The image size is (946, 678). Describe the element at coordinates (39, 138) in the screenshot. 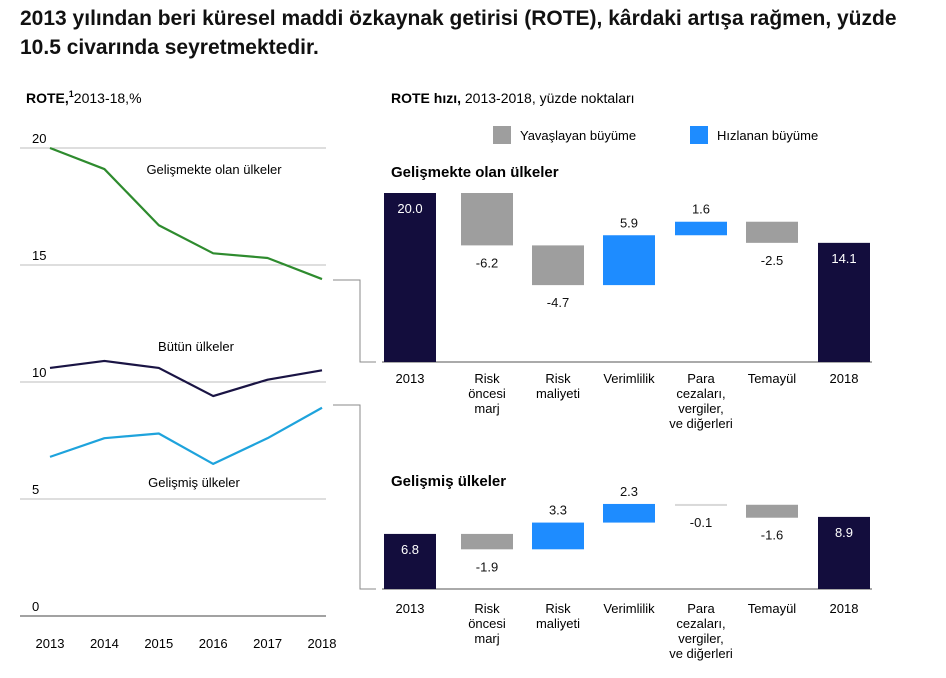

I see `y-tick-label: 20` at that location.